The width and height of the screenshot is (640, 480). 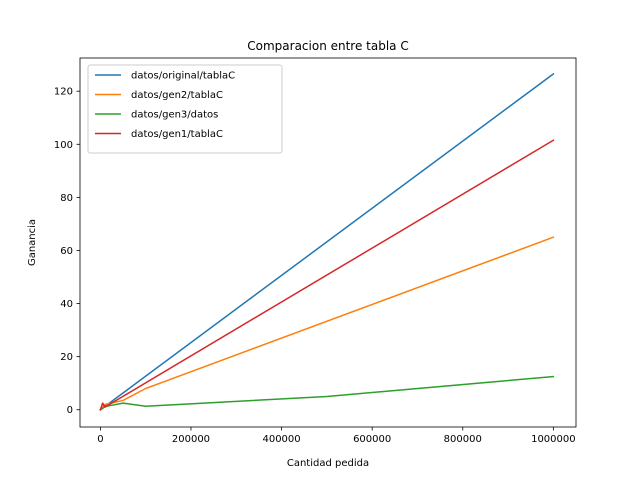 I want to click on y-tick-label-3: 60, so click(x=66, y=251).